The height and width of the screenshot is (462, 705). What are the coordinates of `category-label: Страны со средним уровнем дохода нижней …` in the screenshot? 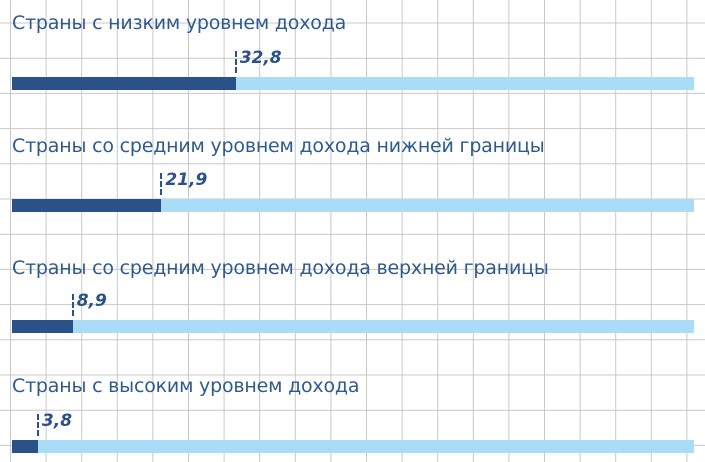 It's located at (278, 146).